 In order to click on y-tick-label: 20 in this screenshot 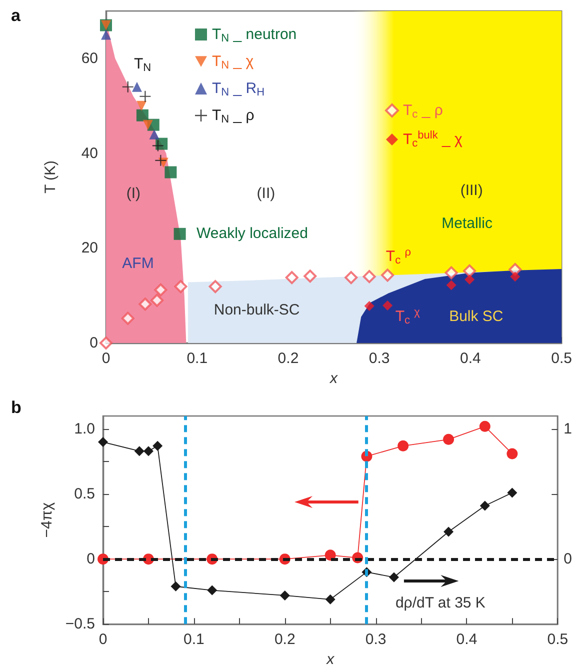, I will do `click(89, 248)`.